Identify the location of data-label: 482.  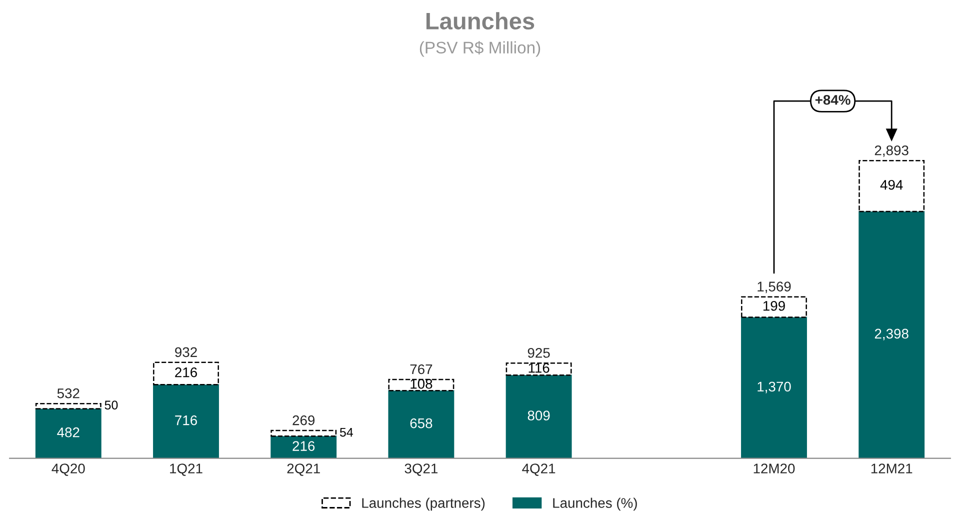
(68, 432).